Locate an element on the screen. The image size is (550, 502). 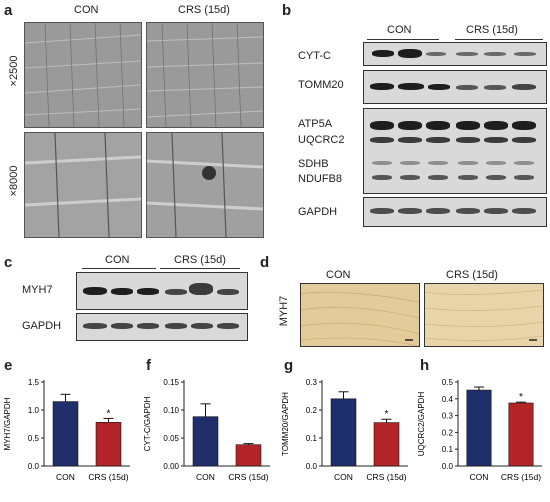
group-underline-con is located at coordinates (403, 39).